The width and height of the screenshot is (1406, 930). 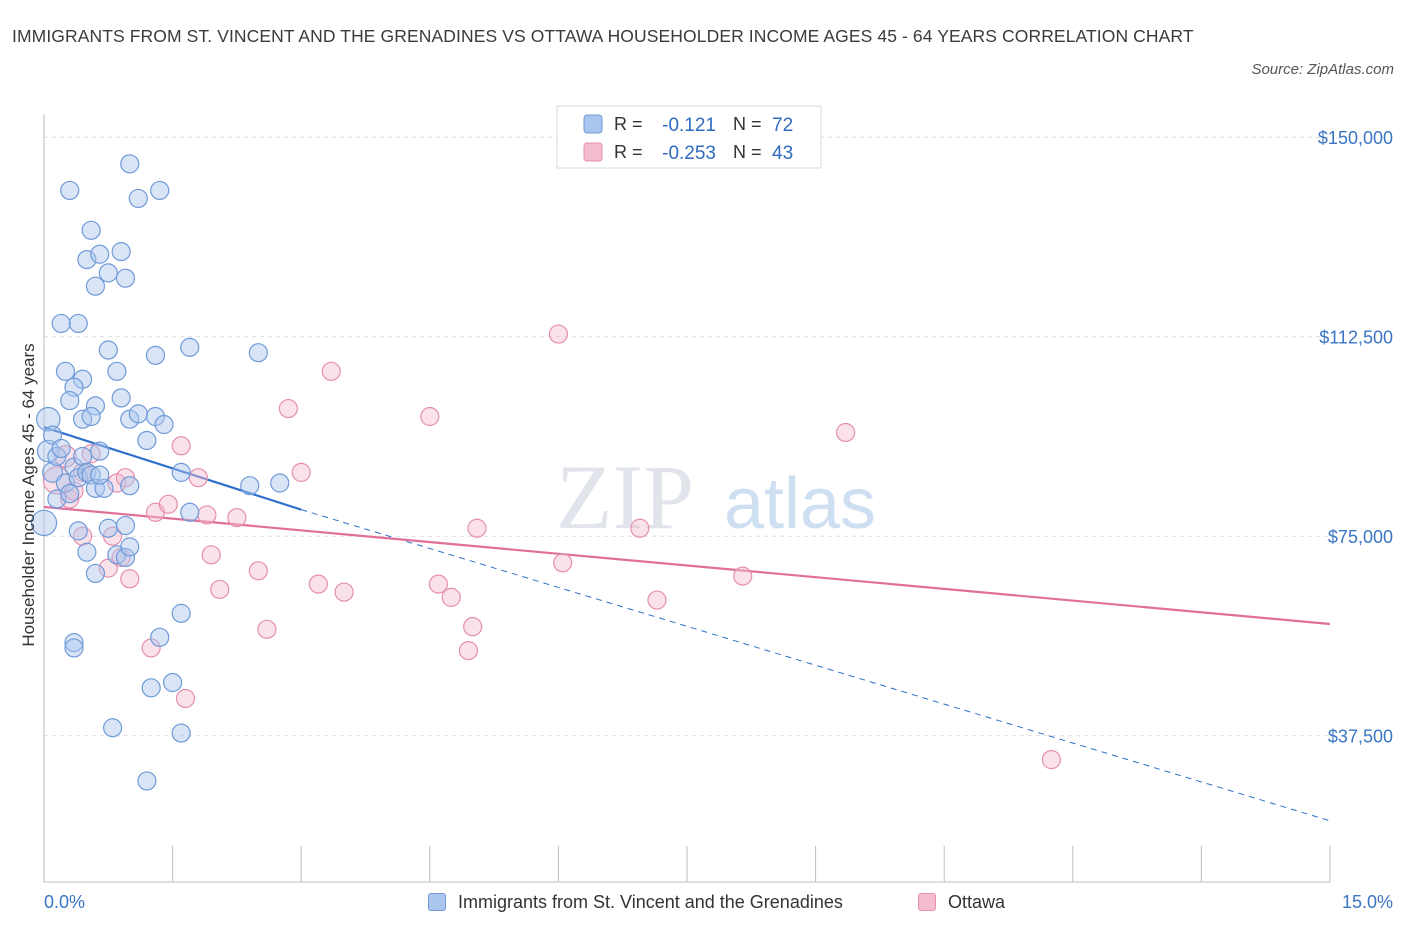 What do you see at coordinates (437, 902) in the screenshot?
I see `bottom-legend-swatch-blue` at bounding box center [437, 902].